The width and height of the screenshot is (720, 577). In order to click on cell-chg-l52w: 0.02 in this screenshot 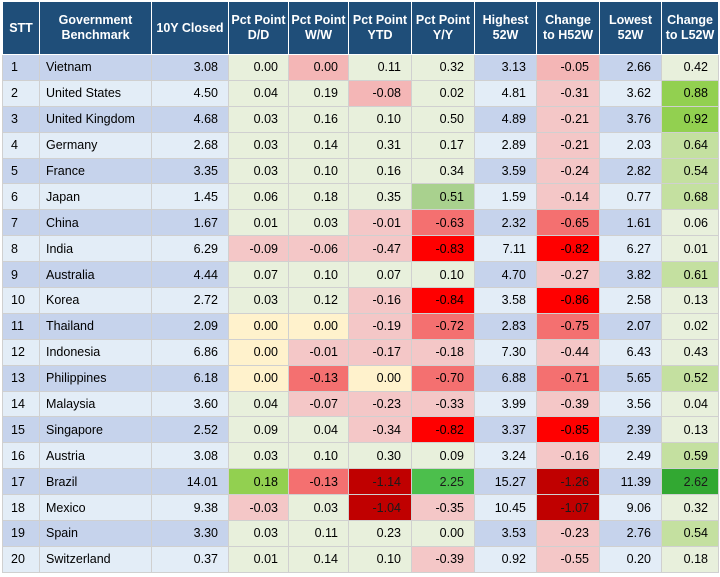, I will do `click(690, 326)`.